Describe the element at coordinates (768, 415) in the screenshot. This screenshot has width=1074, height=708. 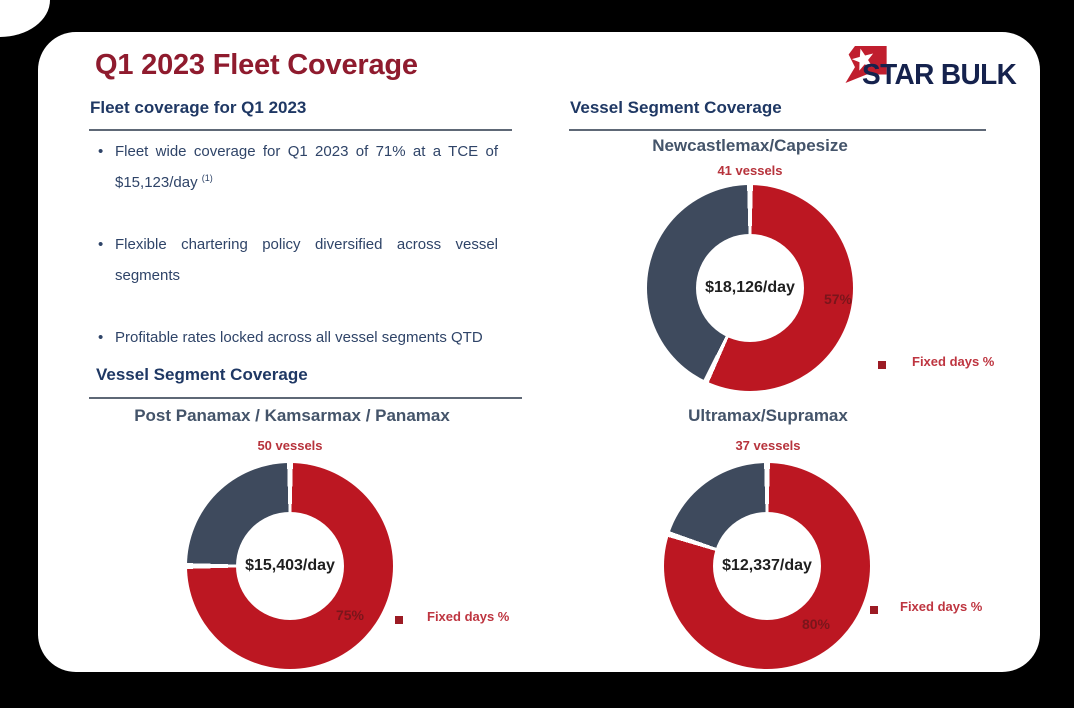
I see `chart-title-ultramax-supramax: Ultramax/Supramax` at that location.